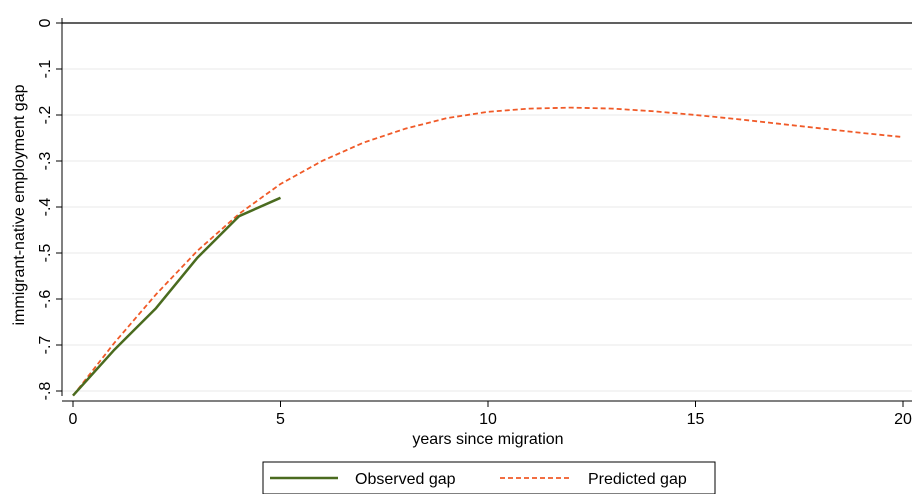 The height and width of the screenshot is (494, 912). I want to click on y-tick-label-1: -.1, so click(45, 69).